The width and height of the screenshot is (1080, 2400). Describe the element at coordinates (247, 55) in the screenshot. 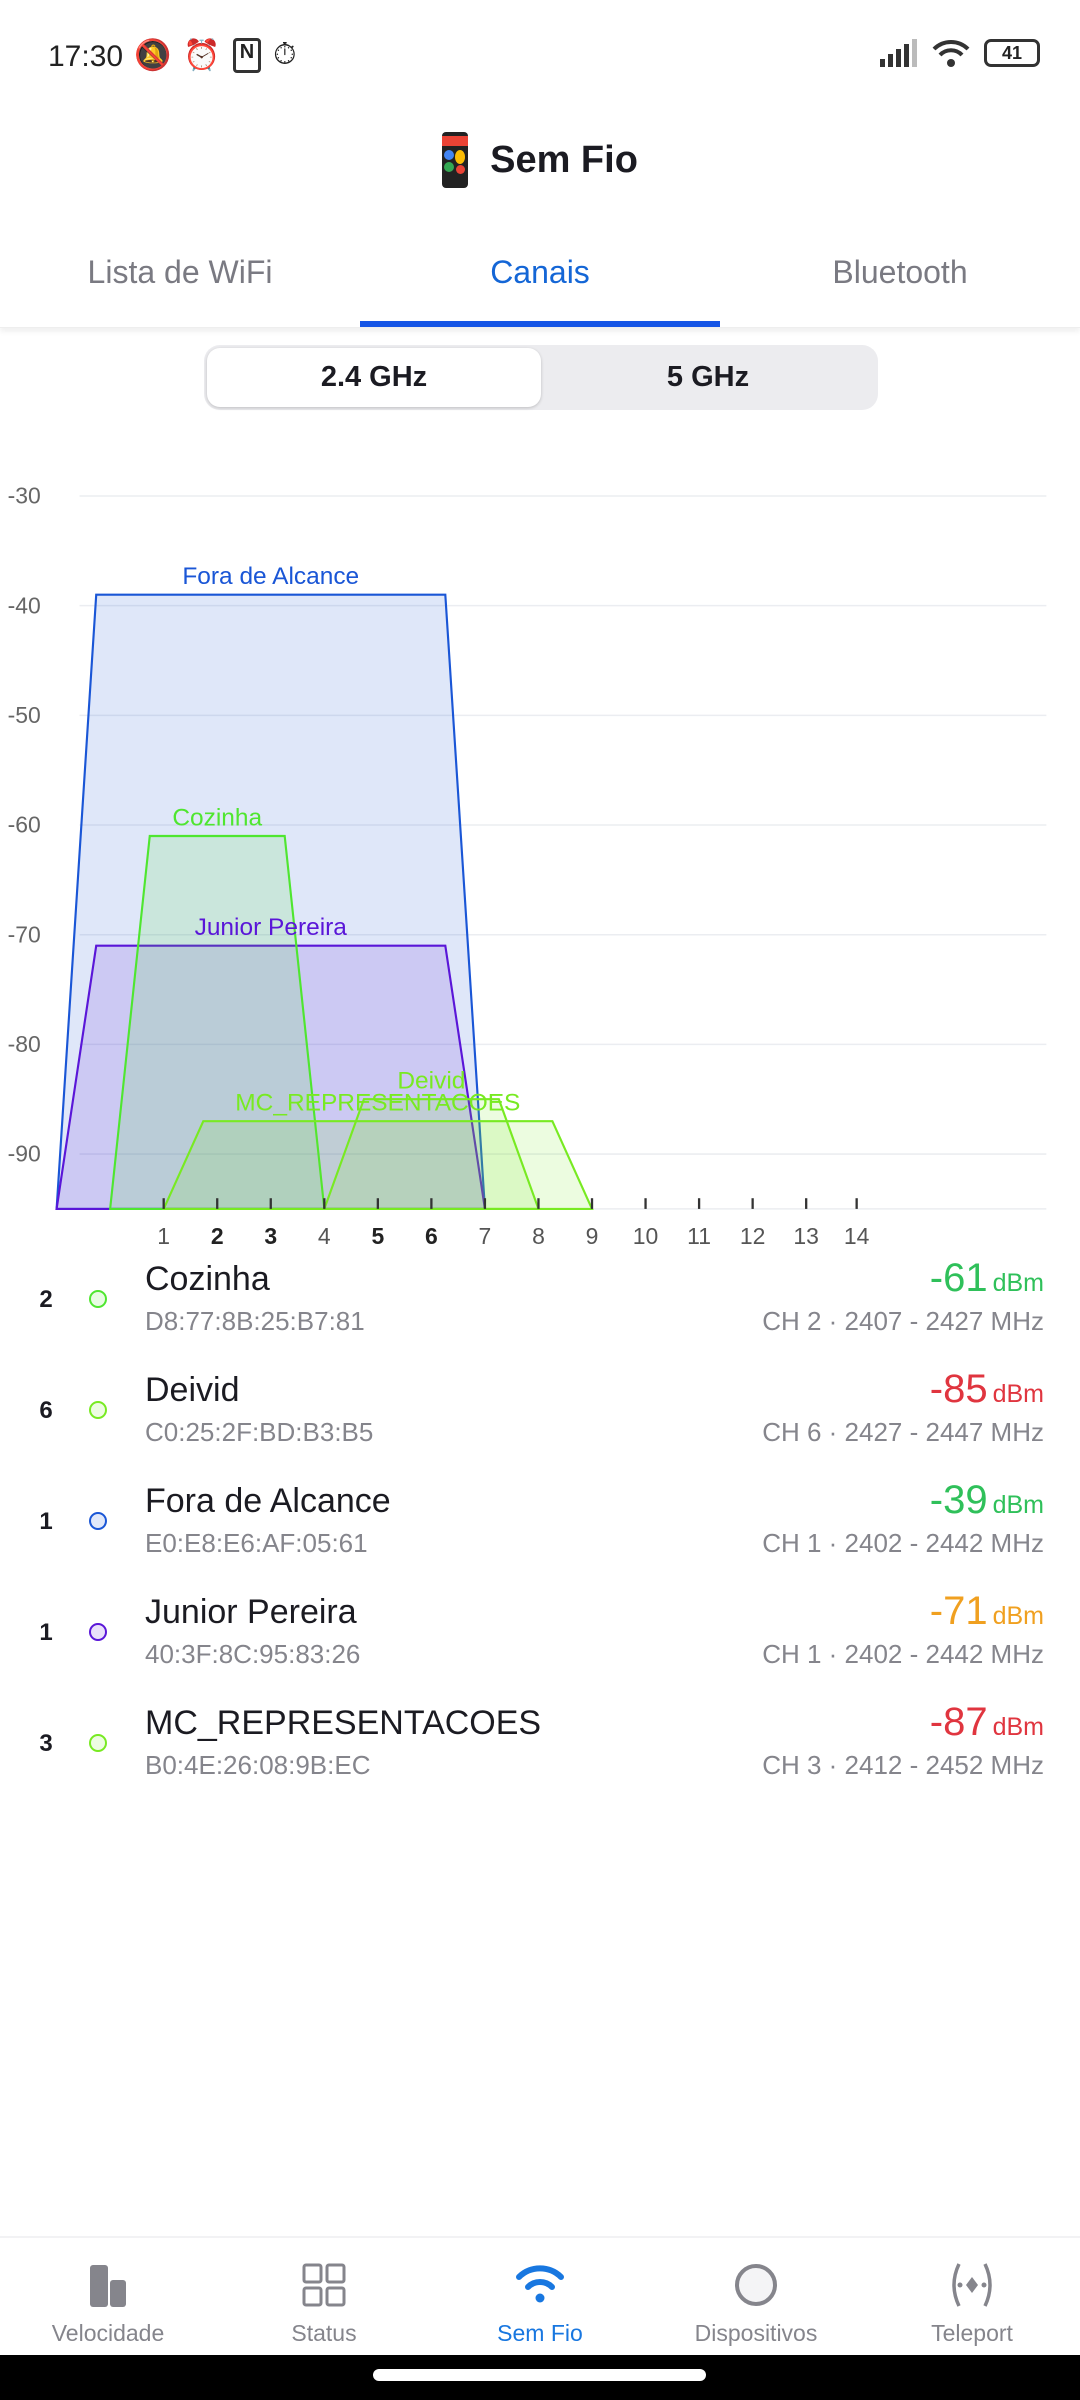

I see `nfc-icon: N` at that location.